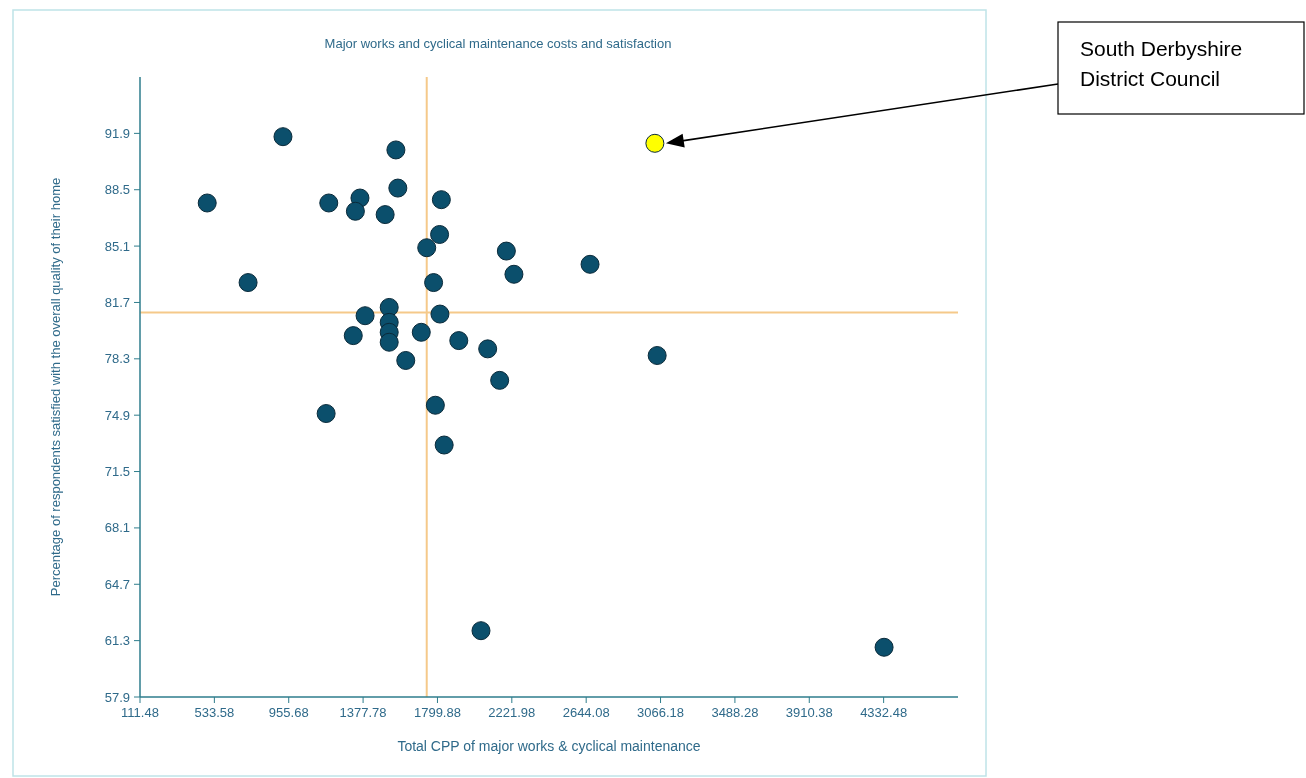 Image resolution: width=1306 pixels, height=778 pixels. What do you see at coordinates (661, 712) in the screenshot?
I see `x-tick-label: 3066.18` at bounding box center [661, 712].